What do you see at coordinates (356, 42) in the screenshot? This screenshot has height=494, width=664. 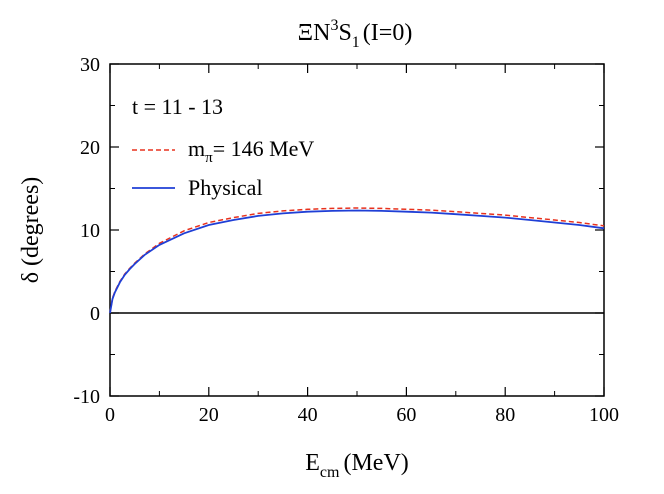 I see `title-subscript: 1` at bounding box center [356, 42].